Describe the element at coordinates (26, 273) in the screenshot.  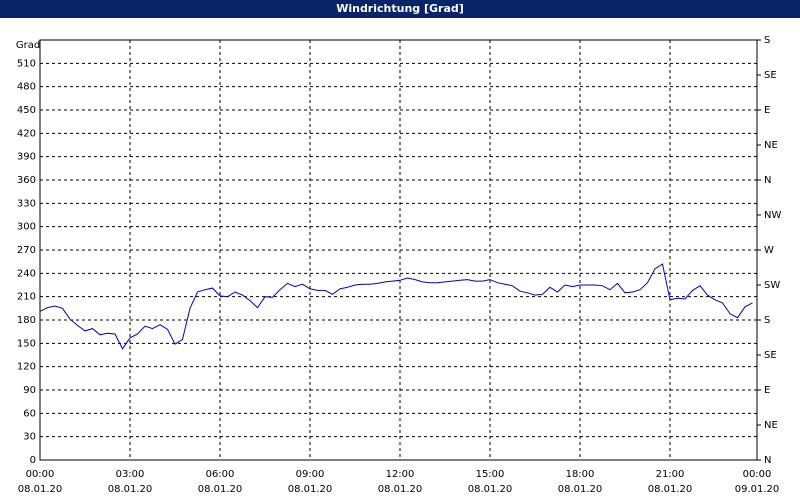
I see `y-tick-label: 240` at that location.